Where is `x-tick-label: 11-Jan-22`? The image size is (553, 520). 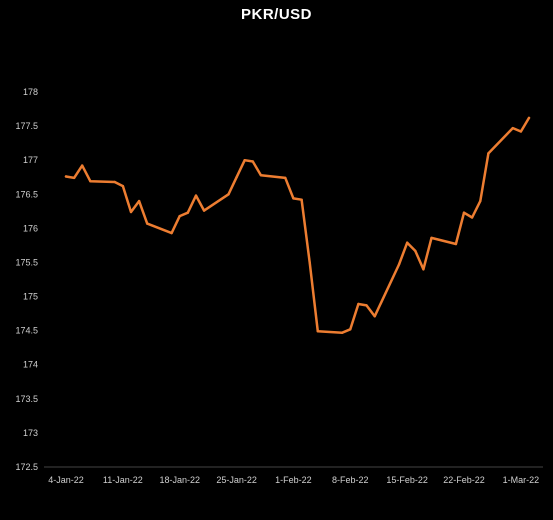
x-tick-label: 11-Jan-22 is located at coordinates (123, 480).